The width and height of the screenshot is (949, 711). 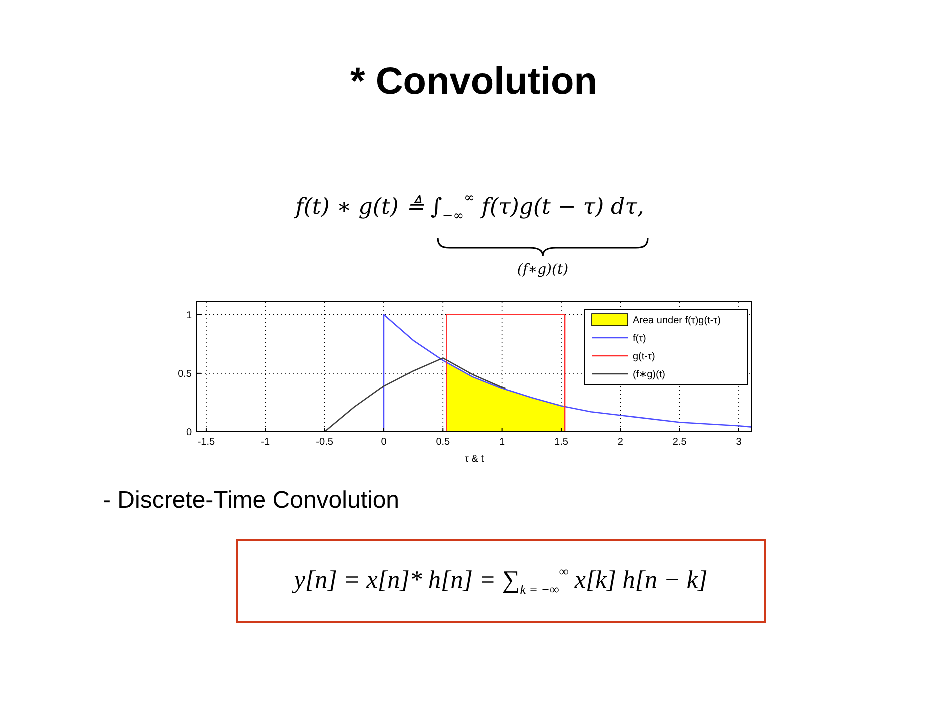 What do you see at coordinates (649, 375) in the screenshot?
I see `legend-label: (f∗g)(t)` at bounding box center [649, 375].